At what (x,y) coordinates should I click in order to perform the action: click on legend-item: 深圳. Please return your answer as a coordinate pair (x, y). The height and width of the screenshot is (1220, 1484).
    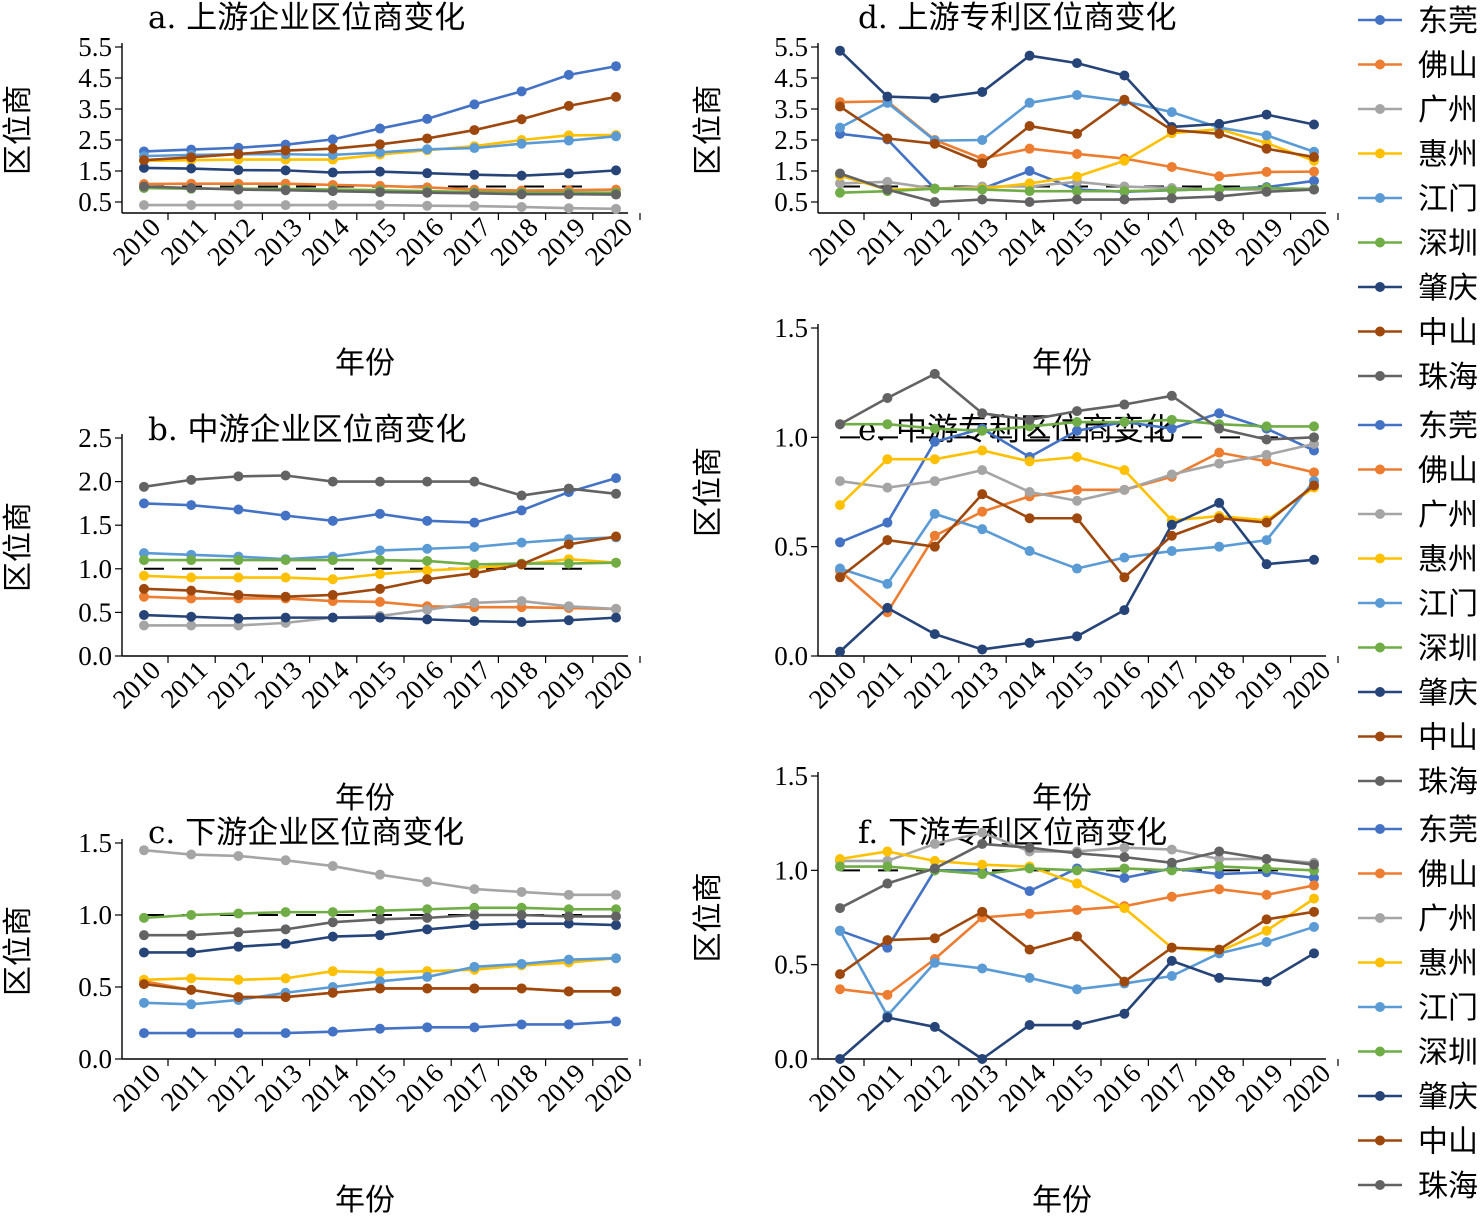
    Looking at the image, I should click on (1418, 649).